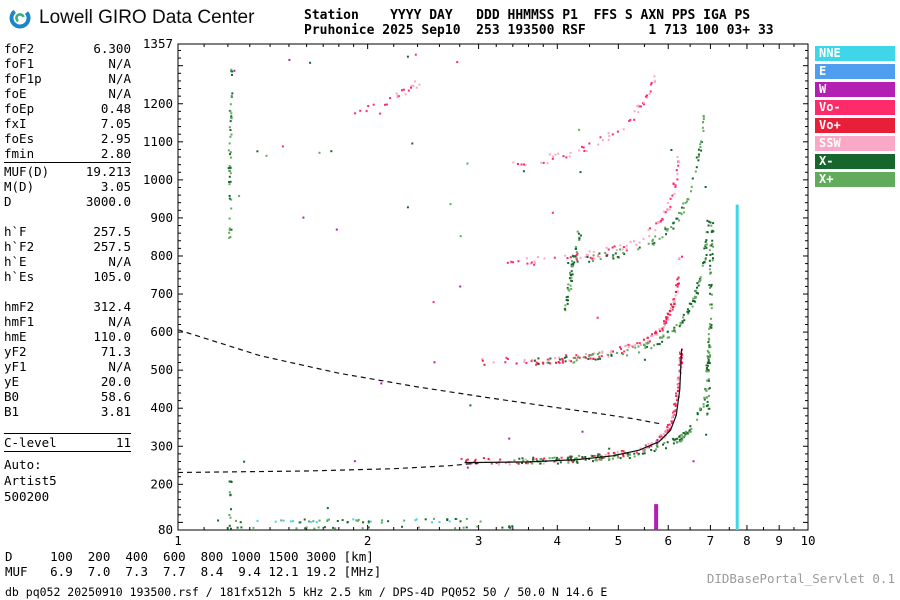 The image size is (900, 600). What do you see at coordinates (67, 171) in the screenshot?
I see `param-row: MUF(D) 19.213` at bounding box center [67, 171].